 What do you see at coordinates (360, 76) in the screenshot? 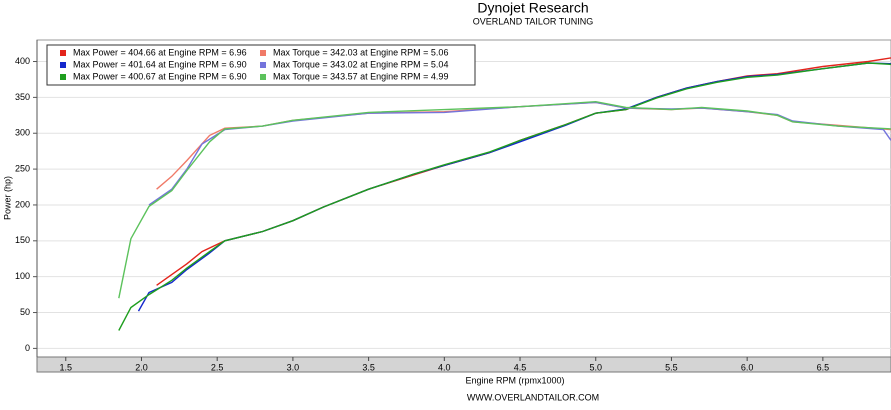
I see `legend-label: Max Torque = 343.57 at Engine RPM = 4.99` at bounding box center [360, 76].